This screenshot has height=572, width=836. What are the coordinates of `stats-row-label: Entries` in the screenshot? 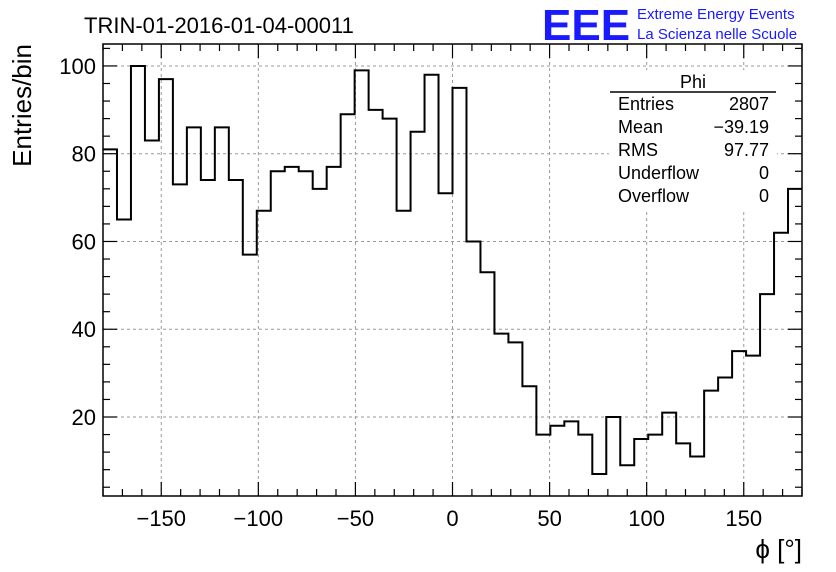 It's located at (646, 104).